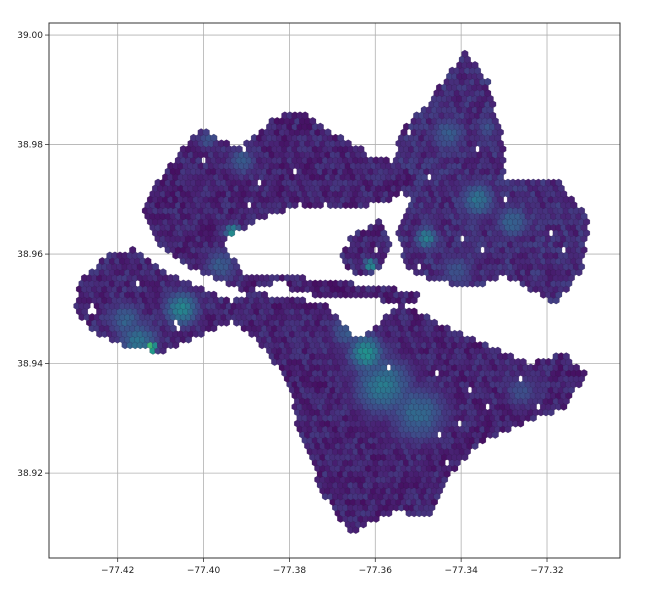  What do you see at coordinates (204, 571) in the screenshot?
I see `x-tick-label: −77.40` at bounding box center [204, 571].